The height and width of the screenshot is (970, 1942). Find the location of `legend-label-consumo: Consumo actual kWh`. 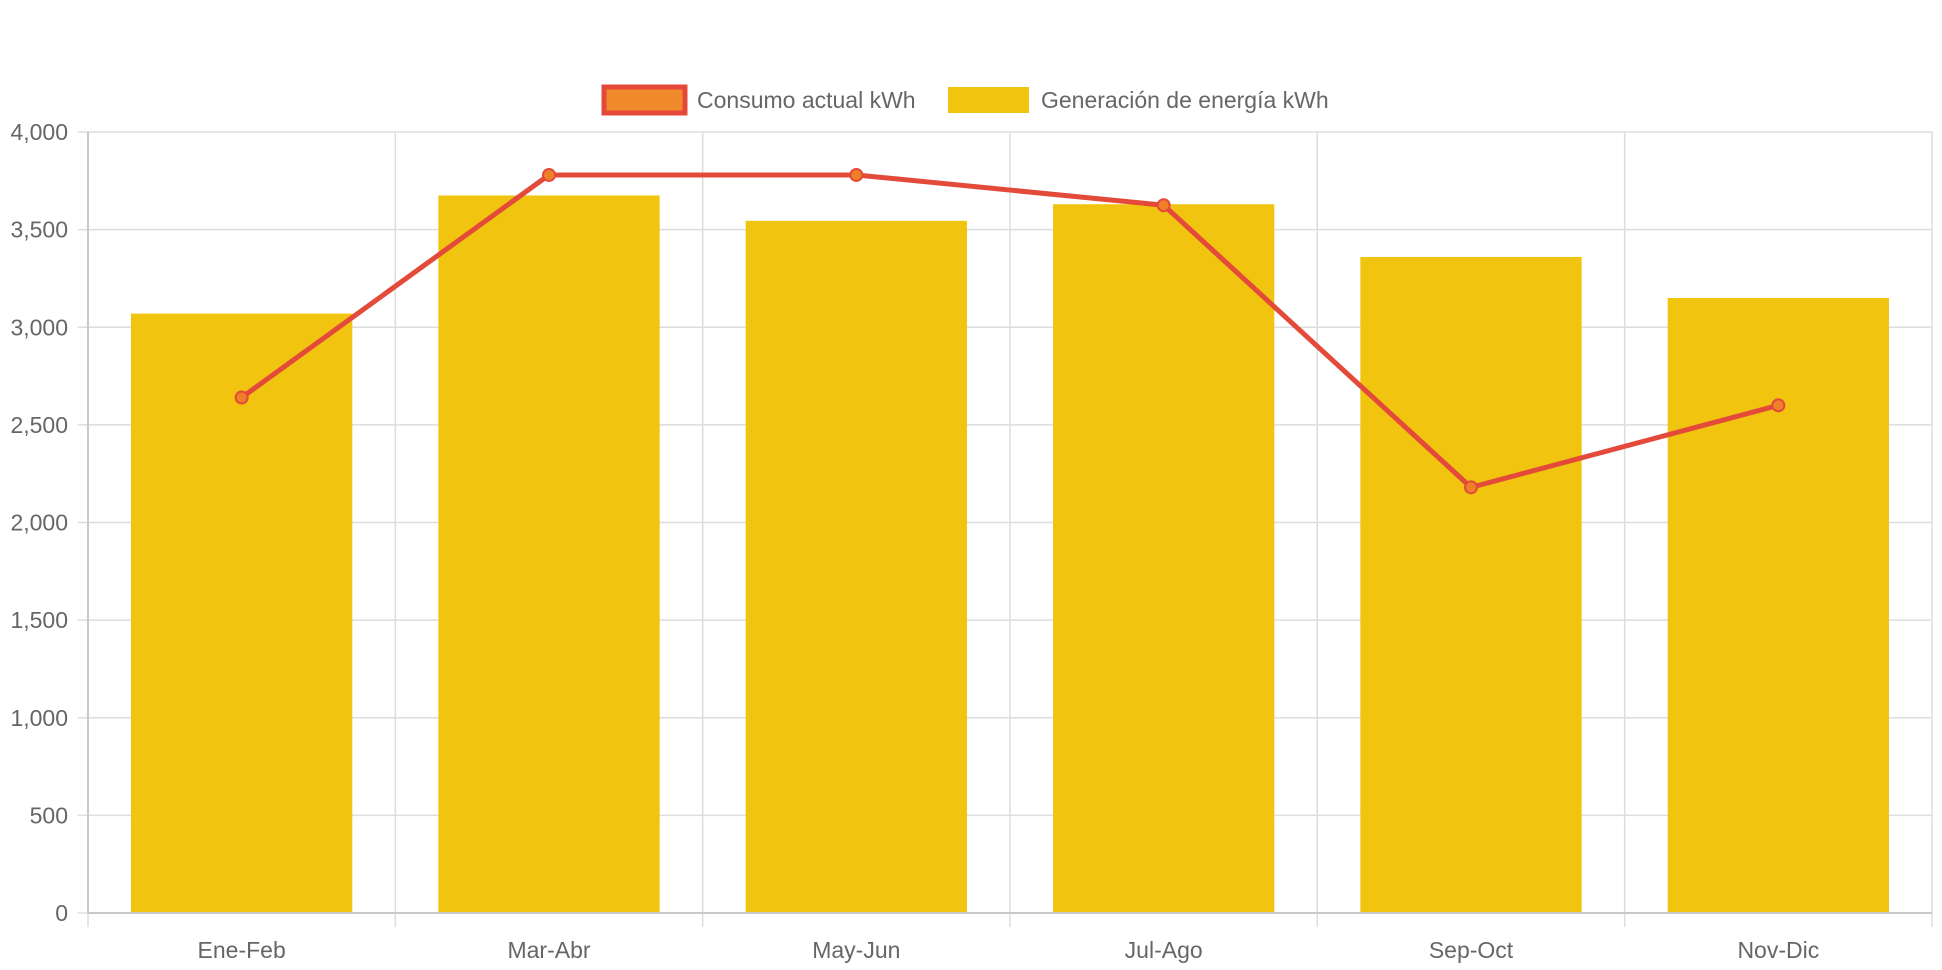

legend-label-consumo: Consumo actual kWh is located at coordinates (806, 100).